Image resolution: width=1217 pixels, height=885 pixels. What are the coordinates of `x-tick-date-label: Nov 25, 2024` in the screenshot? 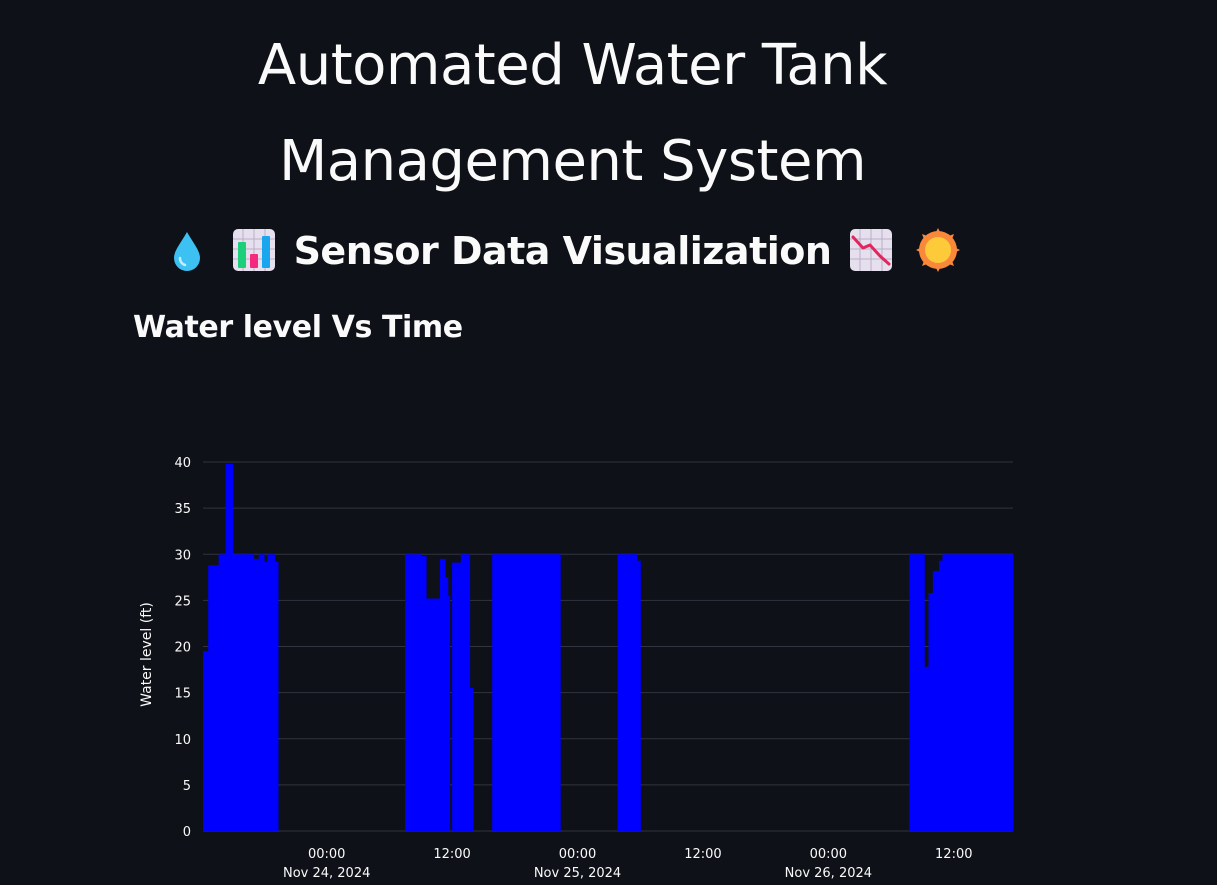 It's located at (577, 873).